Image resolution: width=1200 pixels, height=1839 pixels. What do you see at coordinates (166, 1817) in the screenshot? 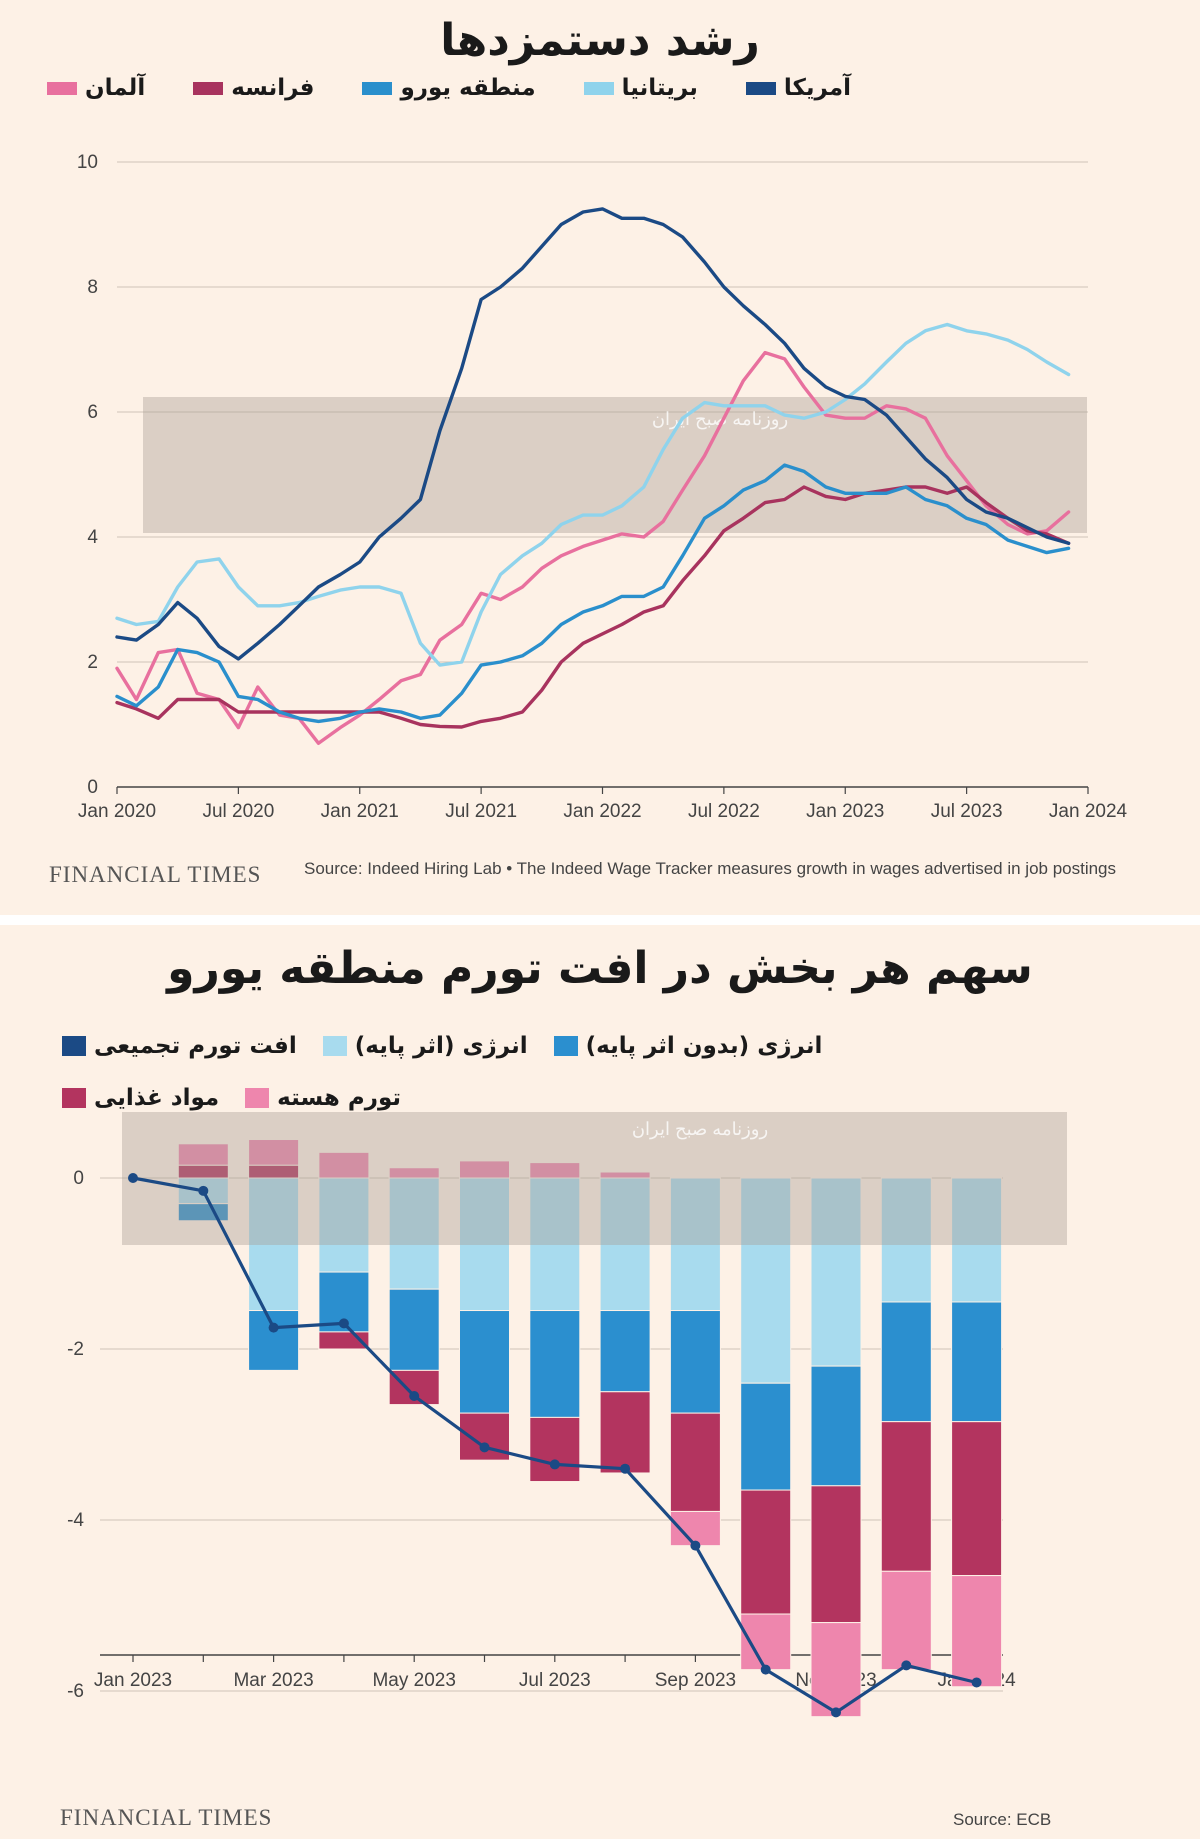
I see `ft-brand-2: FINANCIAL TIMES` at bounding box center [166, 1817].